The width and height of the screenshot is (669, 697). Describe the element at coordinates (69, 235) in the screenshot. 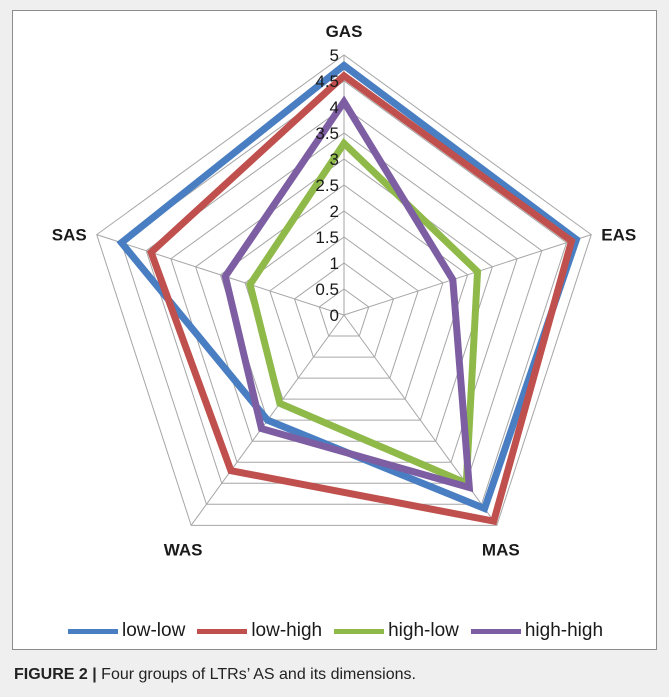

I see `axis-label-sas: SAS` at that location.